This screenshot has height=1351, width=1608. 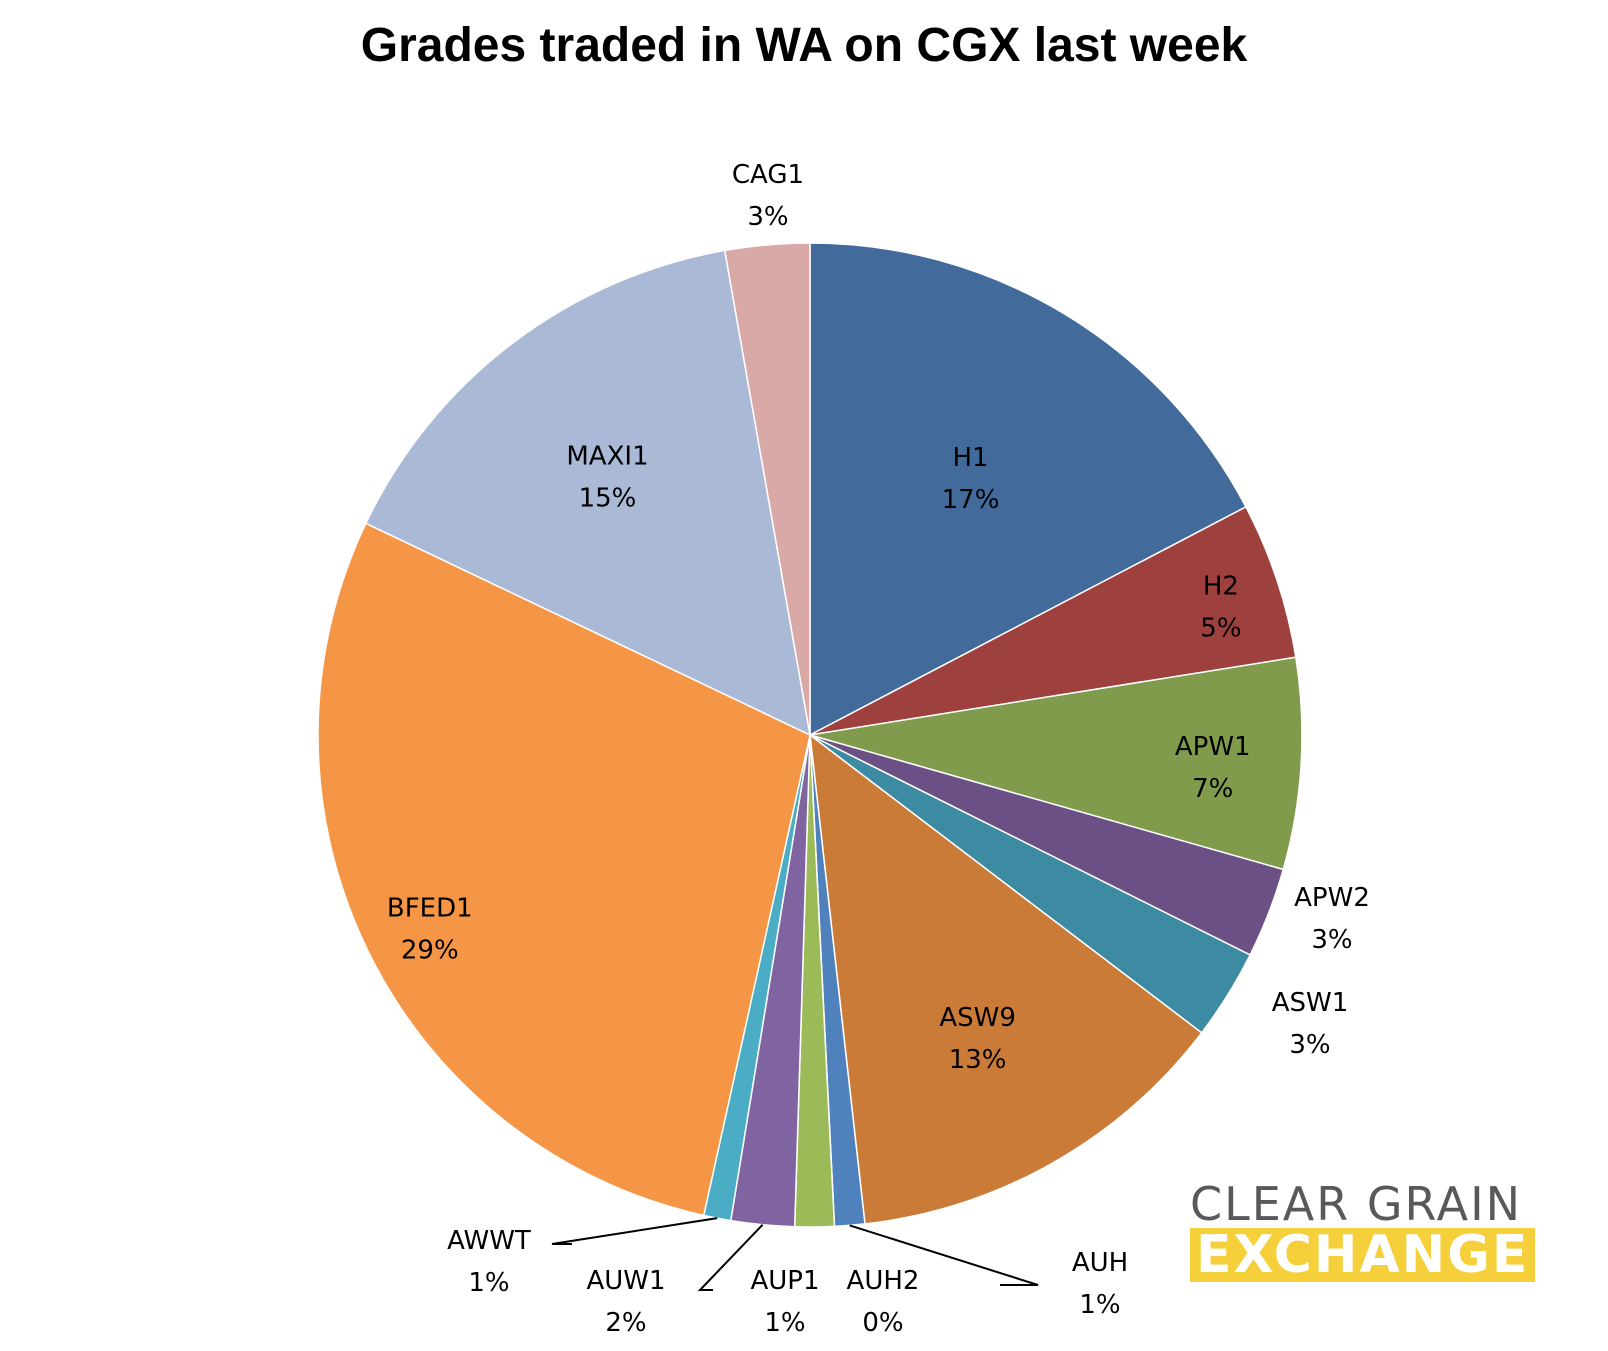 I want to click on slice-percent-apw1: 7%, so click(x=1212, y=789).